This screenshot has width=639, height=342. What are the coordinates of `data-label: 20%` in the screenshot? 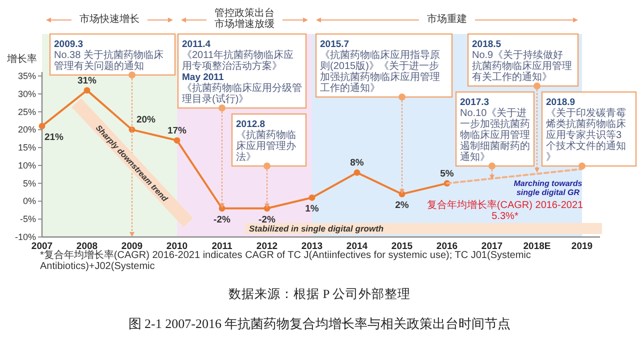 It's located at (146, 120).